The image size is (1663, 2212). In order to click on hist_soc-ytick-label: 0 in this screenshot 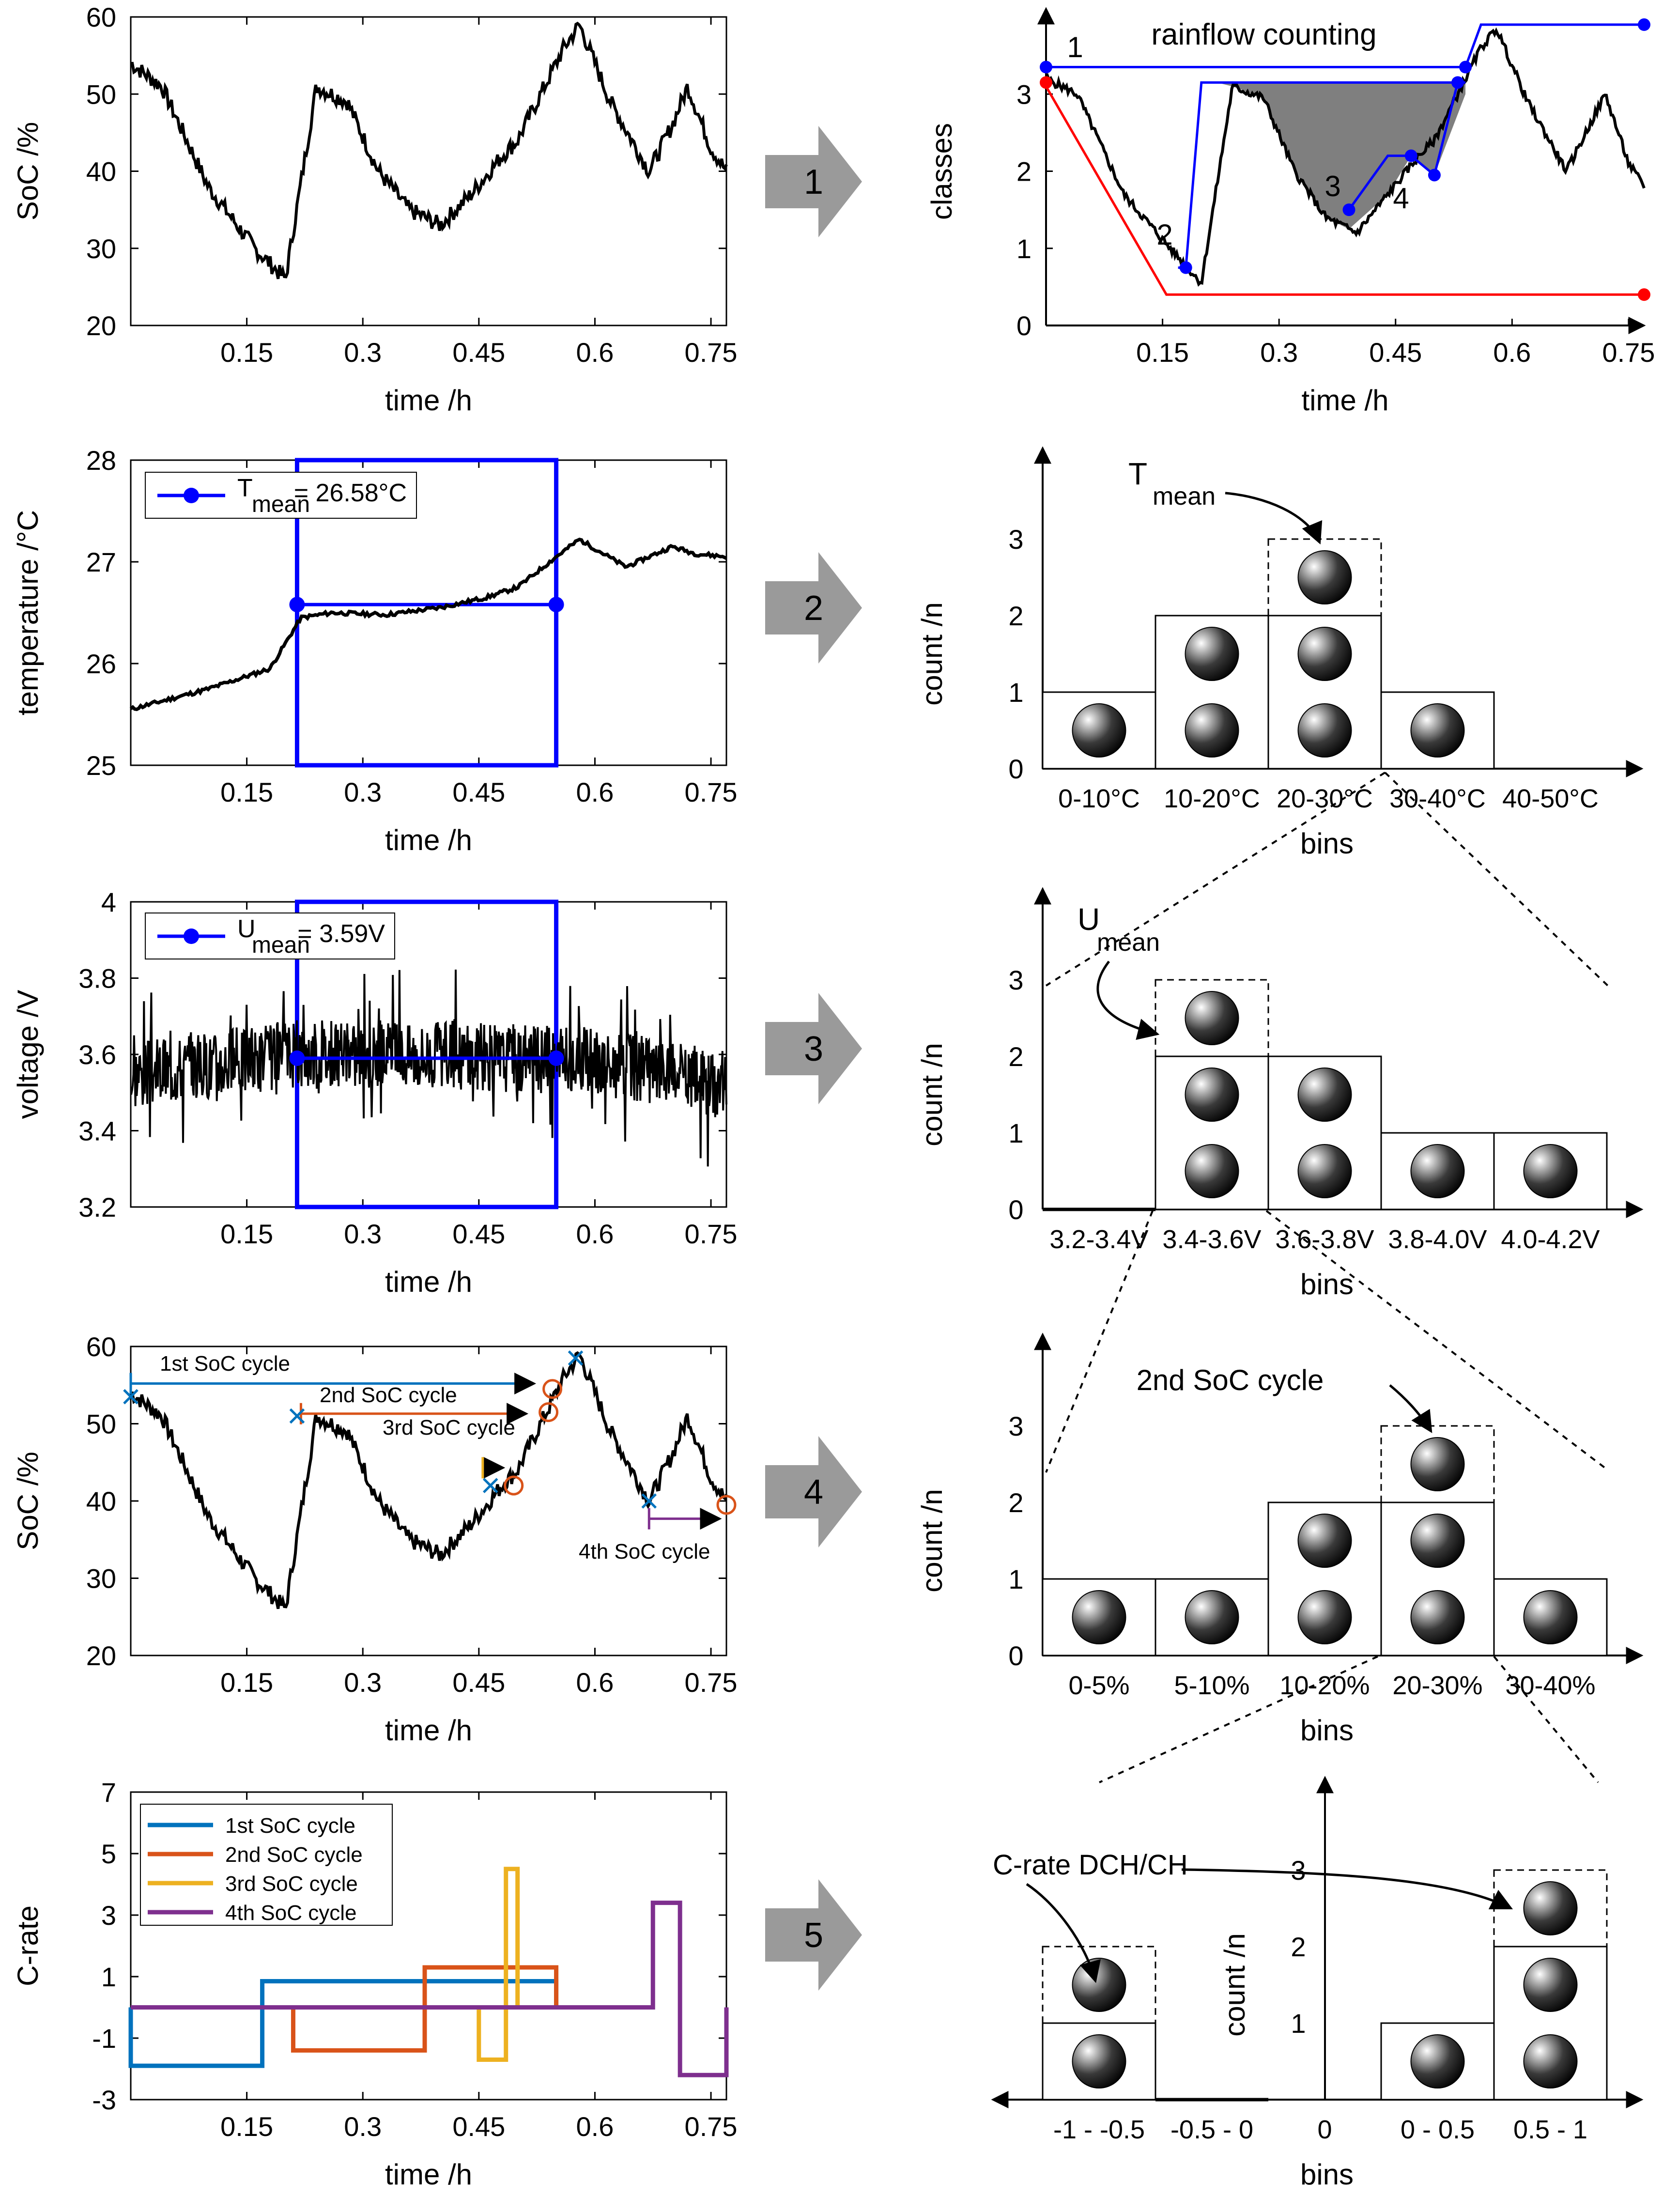, I will do `click(1015, 1655)`.